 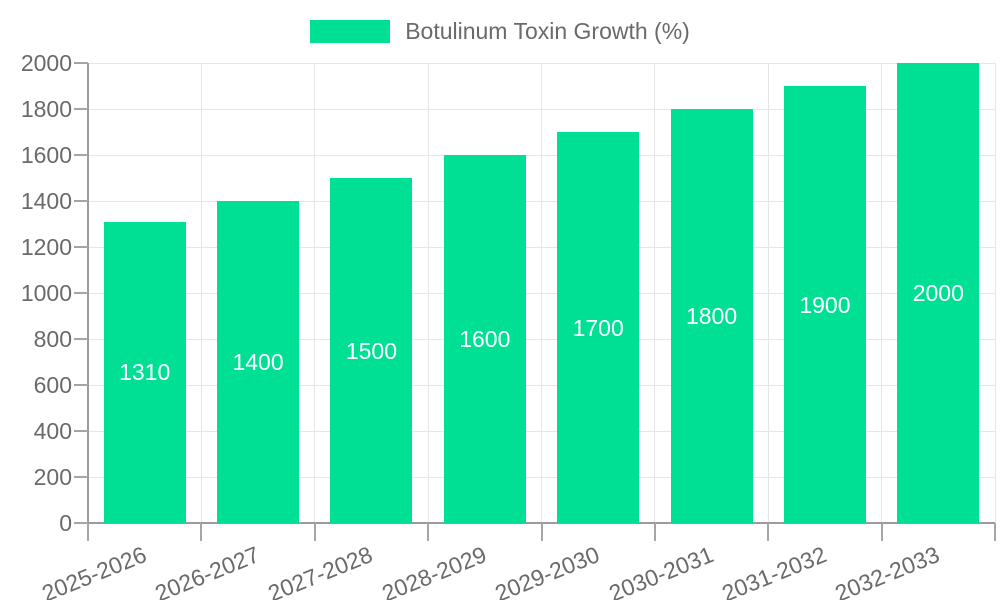 I want to click on bar-value-label: 1700, so click(x=598, y=327).